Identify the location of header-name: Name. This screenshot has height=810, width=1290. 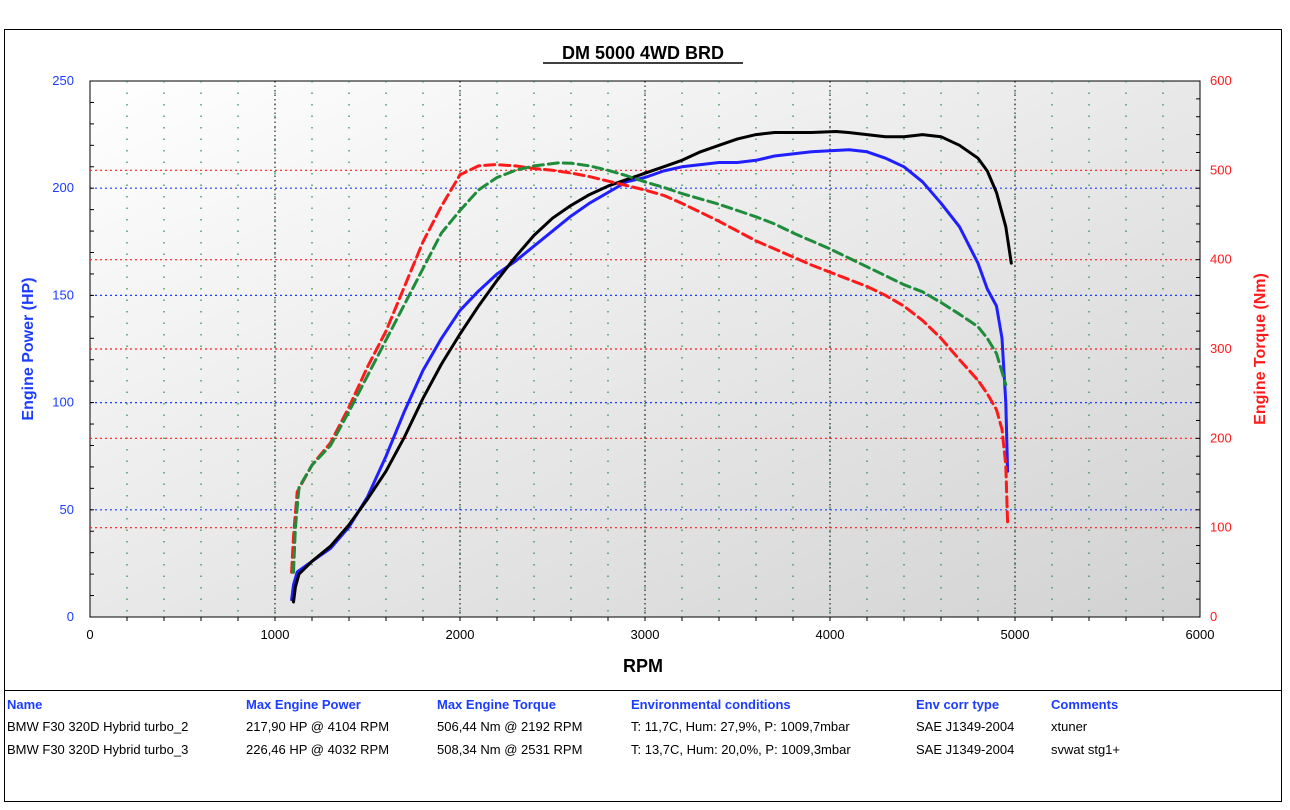
(25, 704).